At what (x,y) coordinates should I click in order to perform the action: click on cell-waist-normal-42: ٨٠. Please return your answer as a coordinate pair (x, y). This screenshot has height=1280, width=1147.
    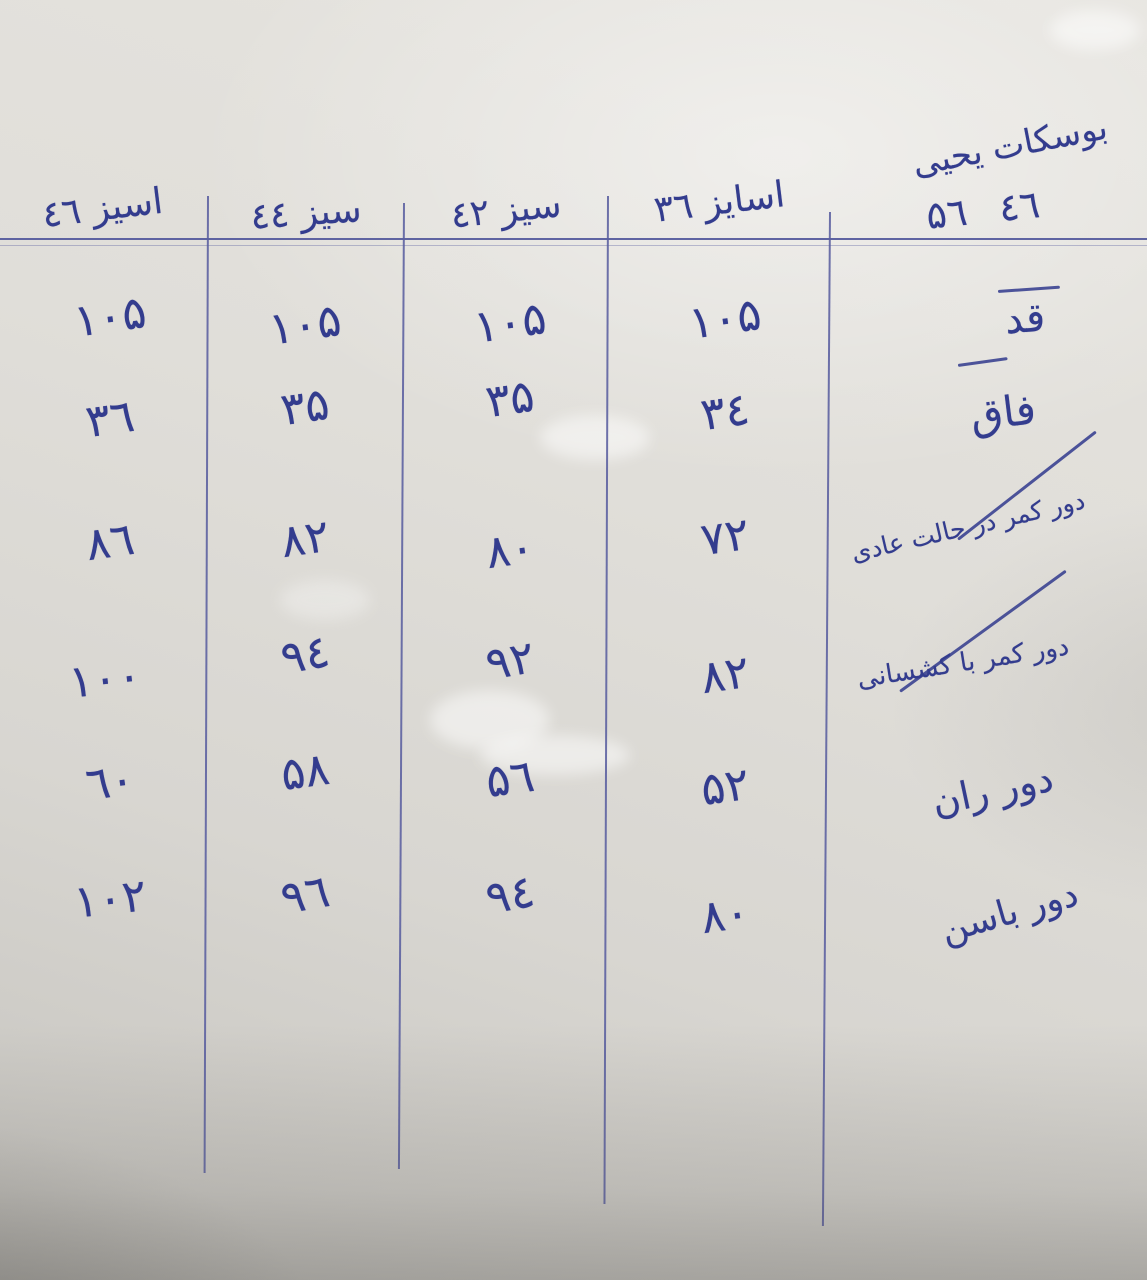
    Looking at the image, I should click on (510, 549).